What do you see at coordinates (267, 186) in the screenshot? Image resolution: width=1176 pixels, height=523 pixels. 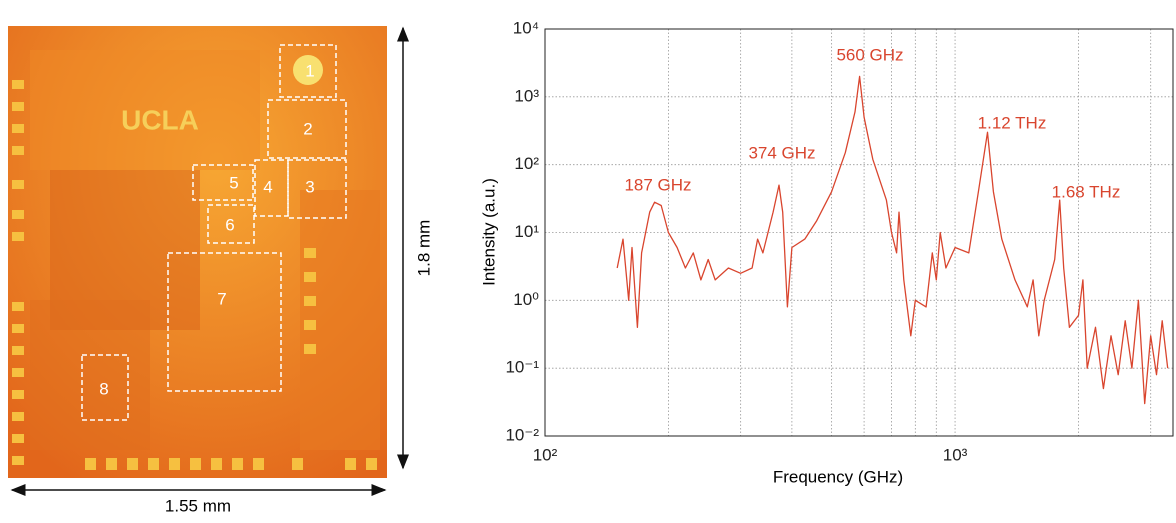 I see `region-label: 4` at bounding box center [267, 186].